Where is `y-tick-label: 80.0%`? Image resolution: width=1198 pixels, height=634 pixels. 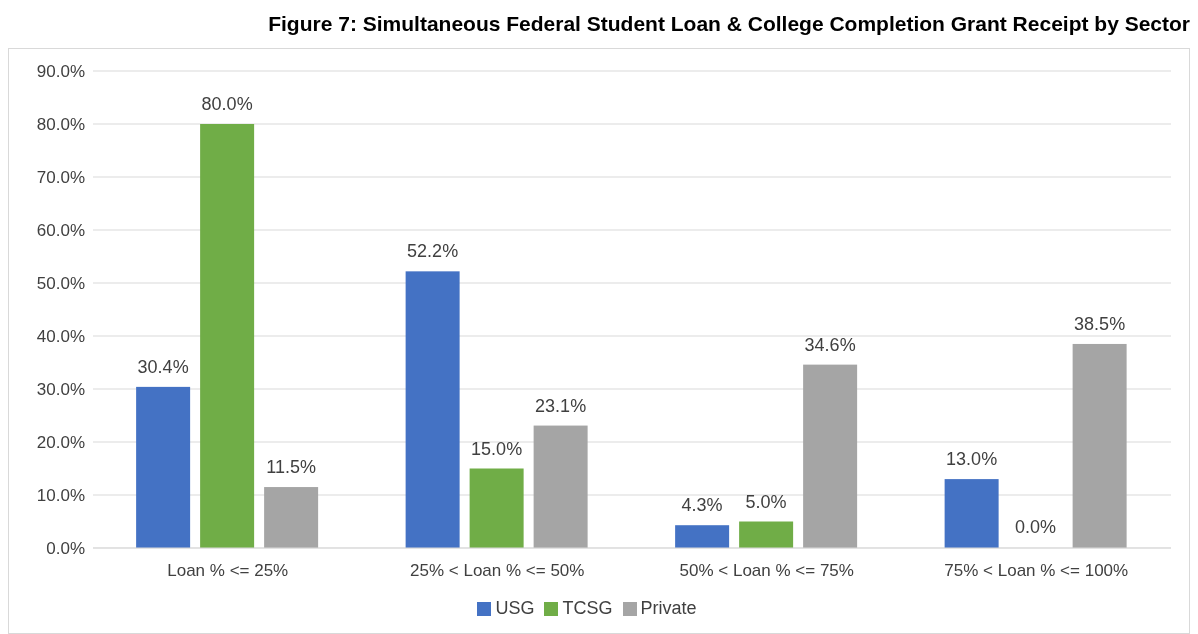
y-tick-label: 80.0% is located at coordinates (60, 125).